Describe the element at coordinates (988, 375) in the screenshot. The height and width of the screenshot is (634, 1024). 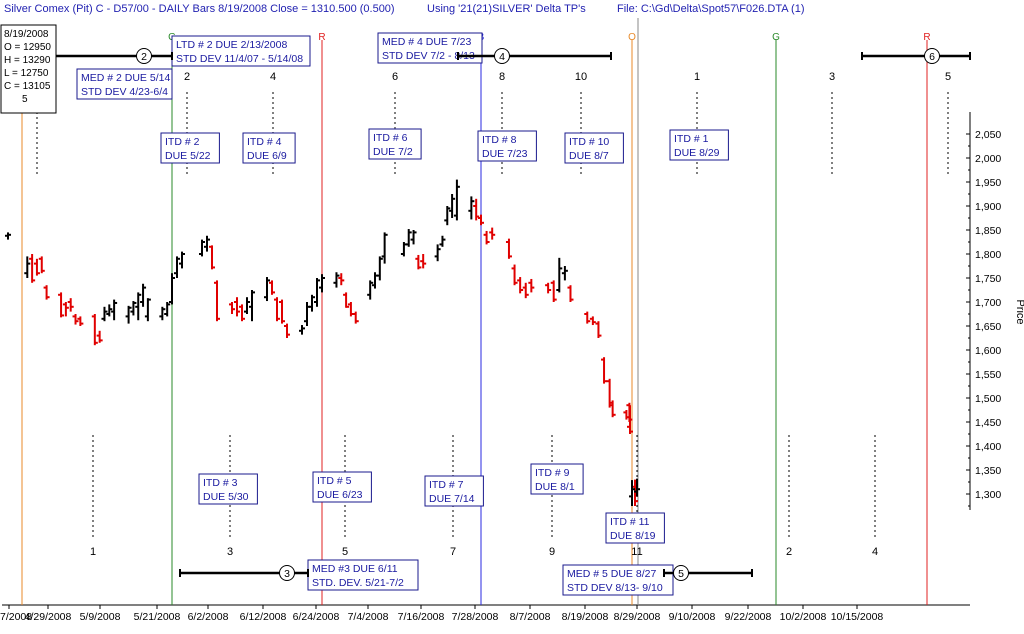
I see `y-tick-label: 1,550` at that location.